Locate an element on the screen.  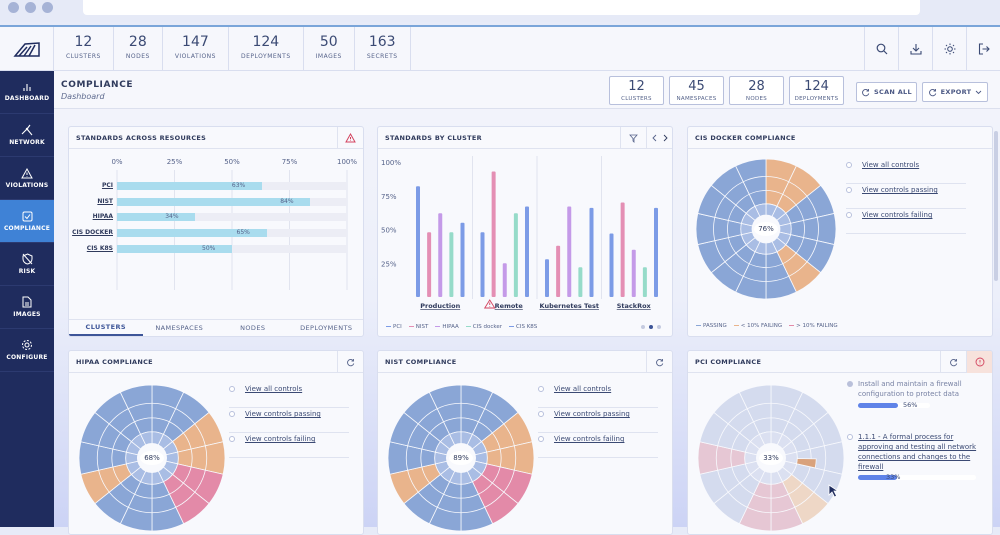
theme-button is located at coordinates (949, 49).